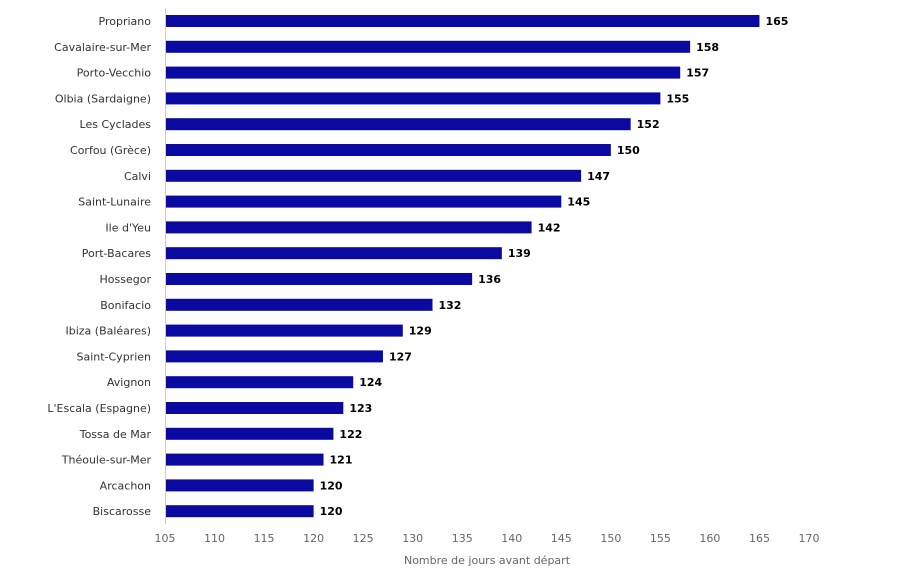 The image size is (898, 577). I want to click on data-label: 136, so click(489, 279).